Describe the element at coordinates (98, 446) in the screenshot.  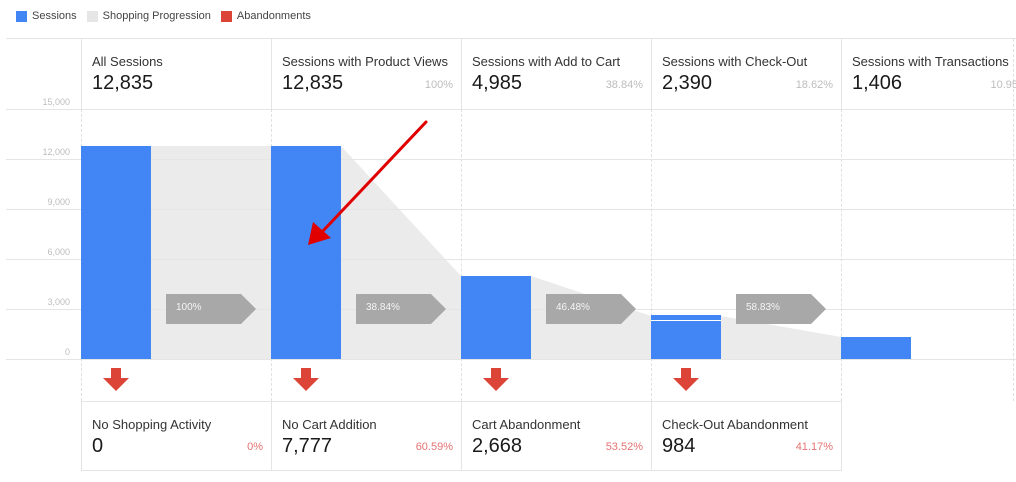
I see `abandon-value: 0` at that location.